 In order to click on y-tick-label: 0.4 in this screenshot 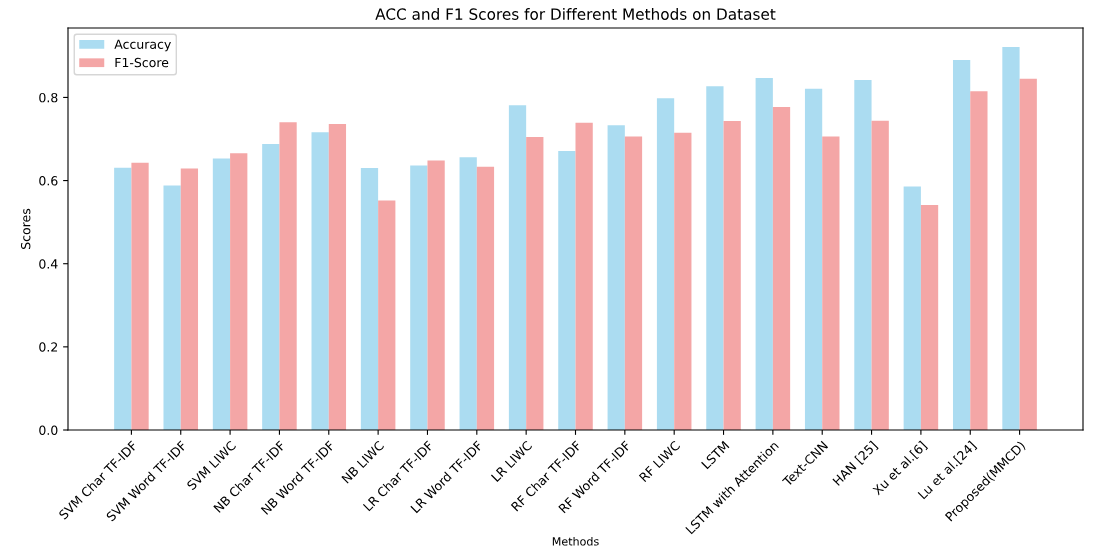, I will do `click(48, 264)`.